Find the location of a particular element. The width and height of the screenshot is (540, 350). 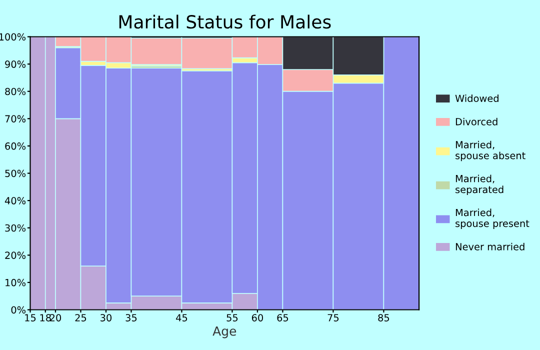

x-tick-label: 55 is located at coordinates (232, 318).